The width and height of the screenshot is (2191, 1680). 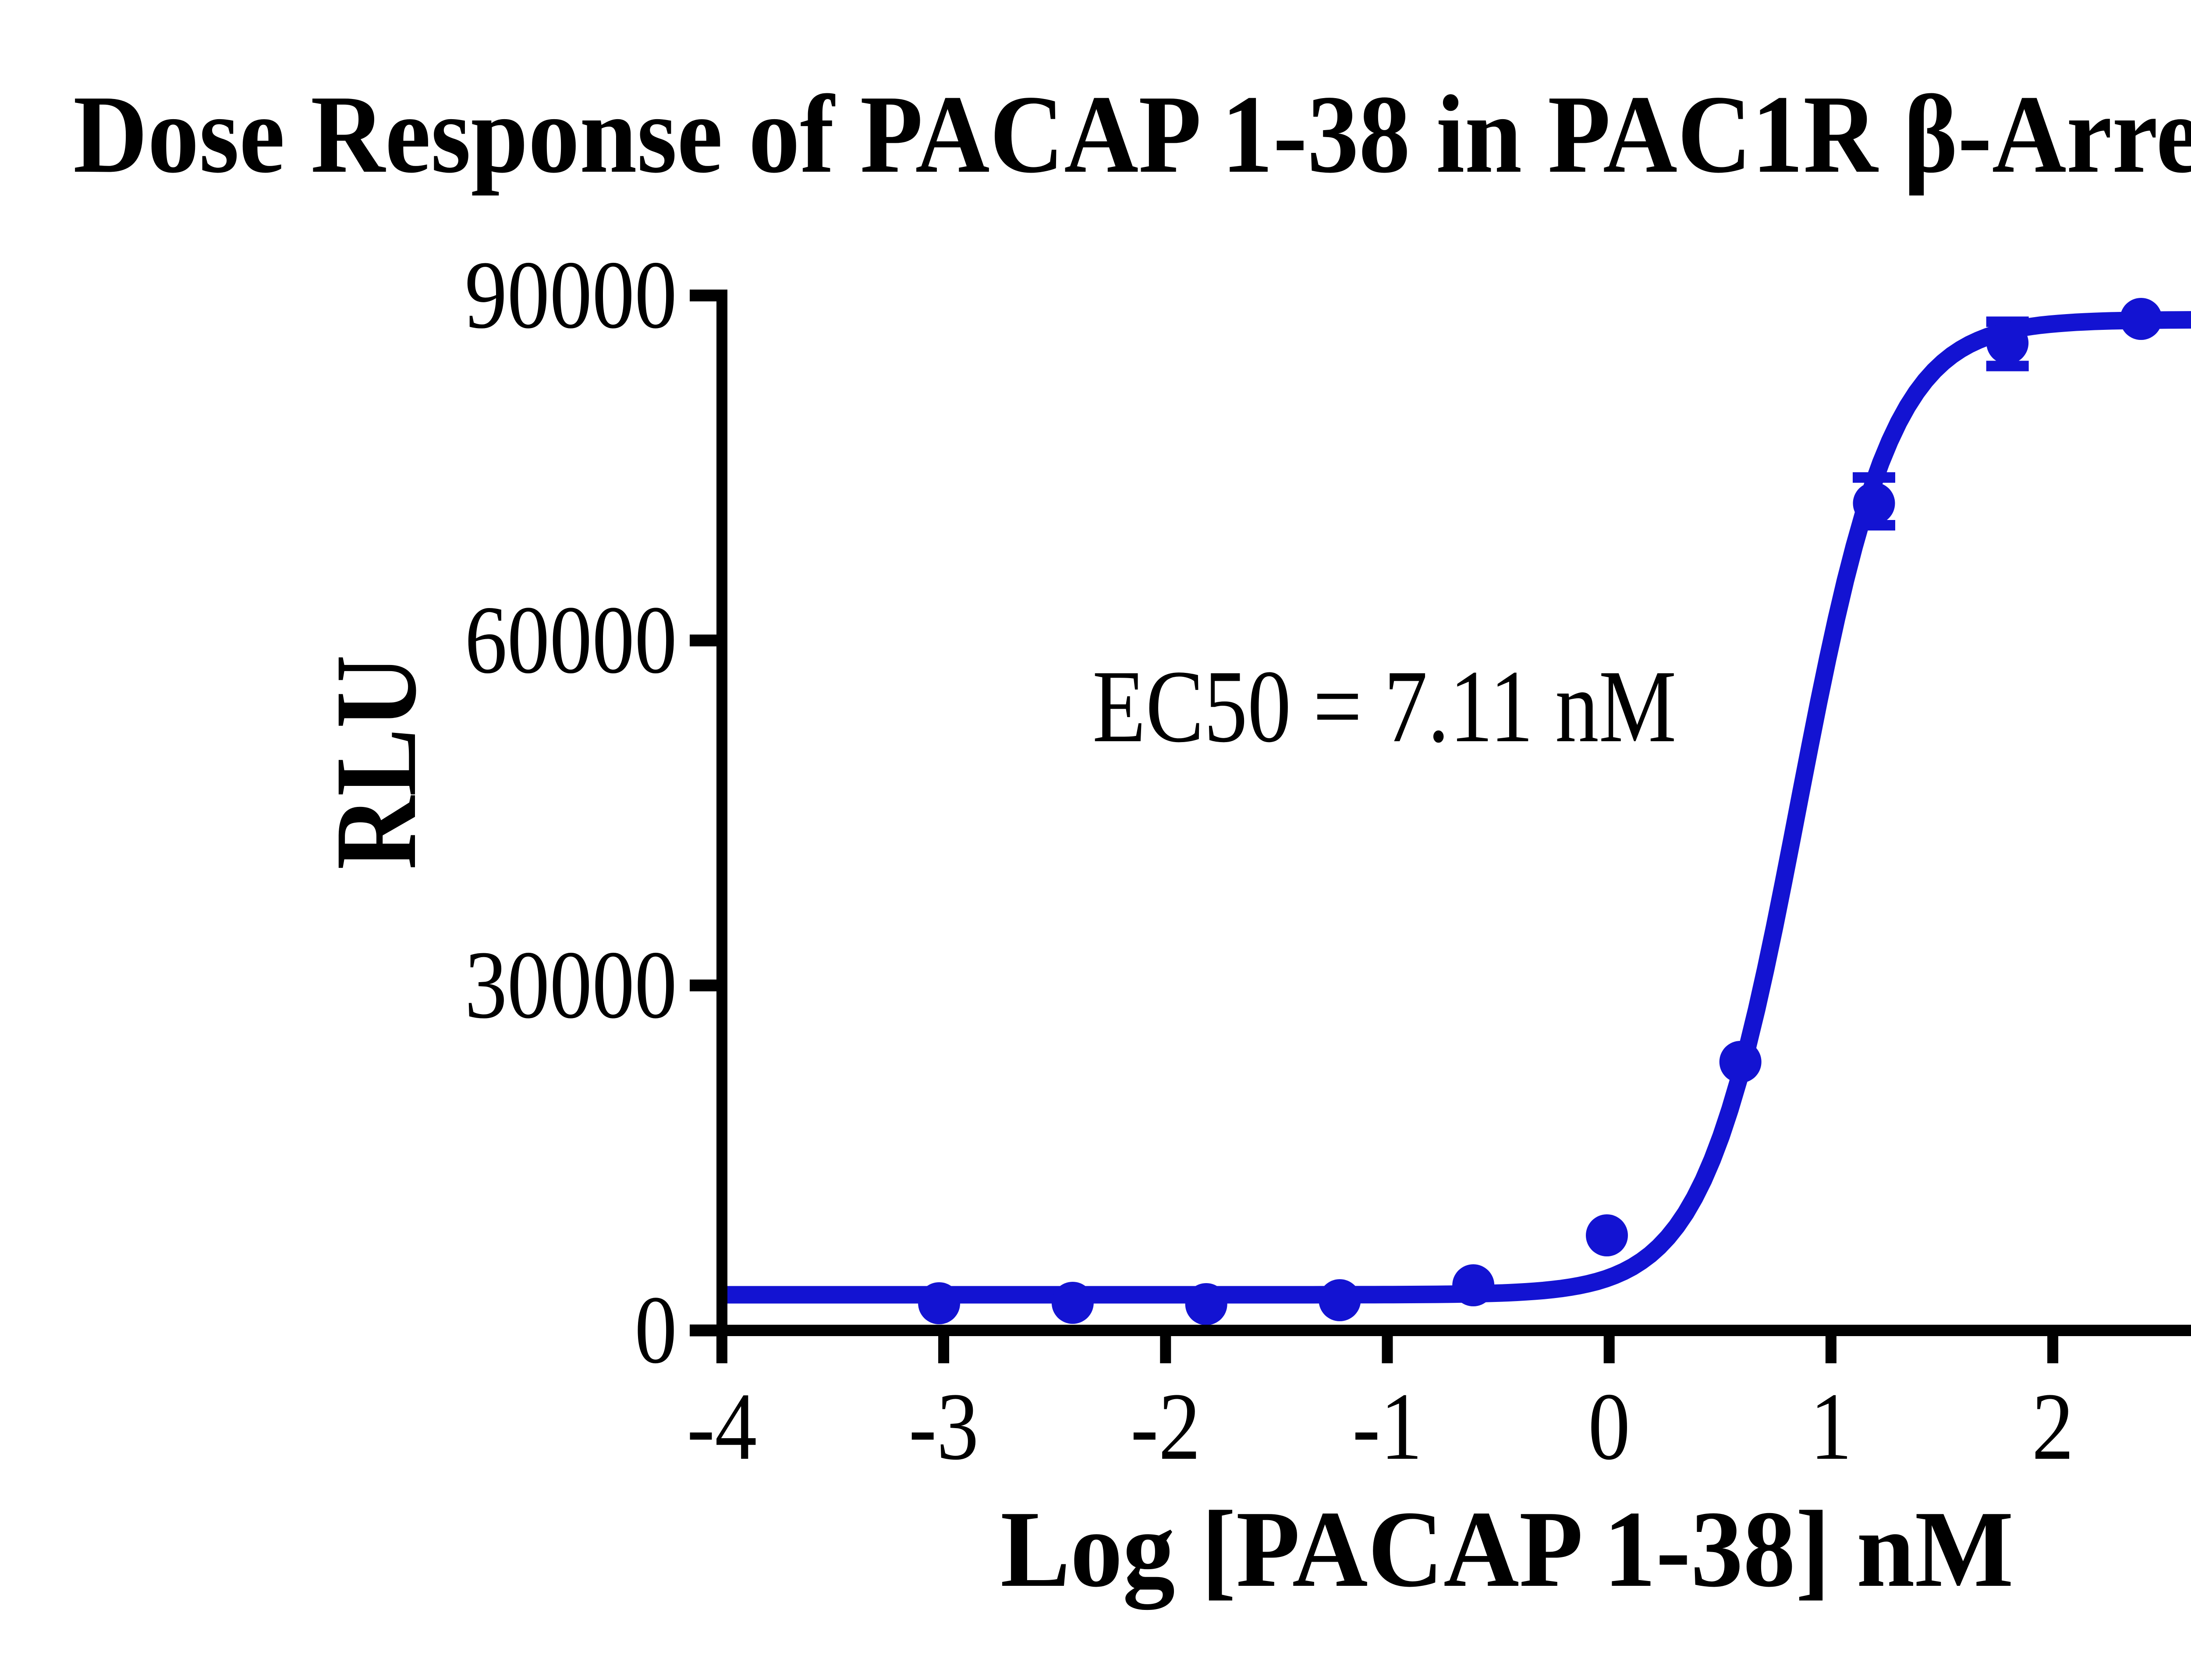 I want to click on svg-text: 60000, so click(x=570, y=640).